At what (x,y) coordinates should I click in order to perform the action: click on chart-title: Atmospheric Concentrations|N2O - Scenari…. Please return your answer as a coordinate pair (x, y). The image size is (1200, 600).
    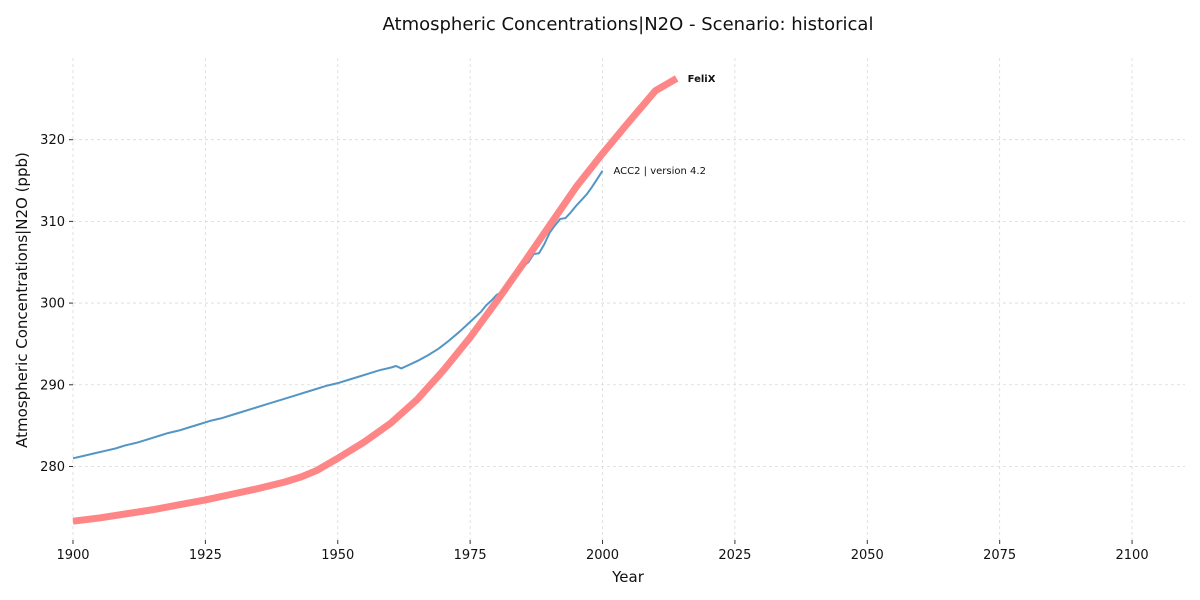
    Looking at the image, I should click on (628, 24).